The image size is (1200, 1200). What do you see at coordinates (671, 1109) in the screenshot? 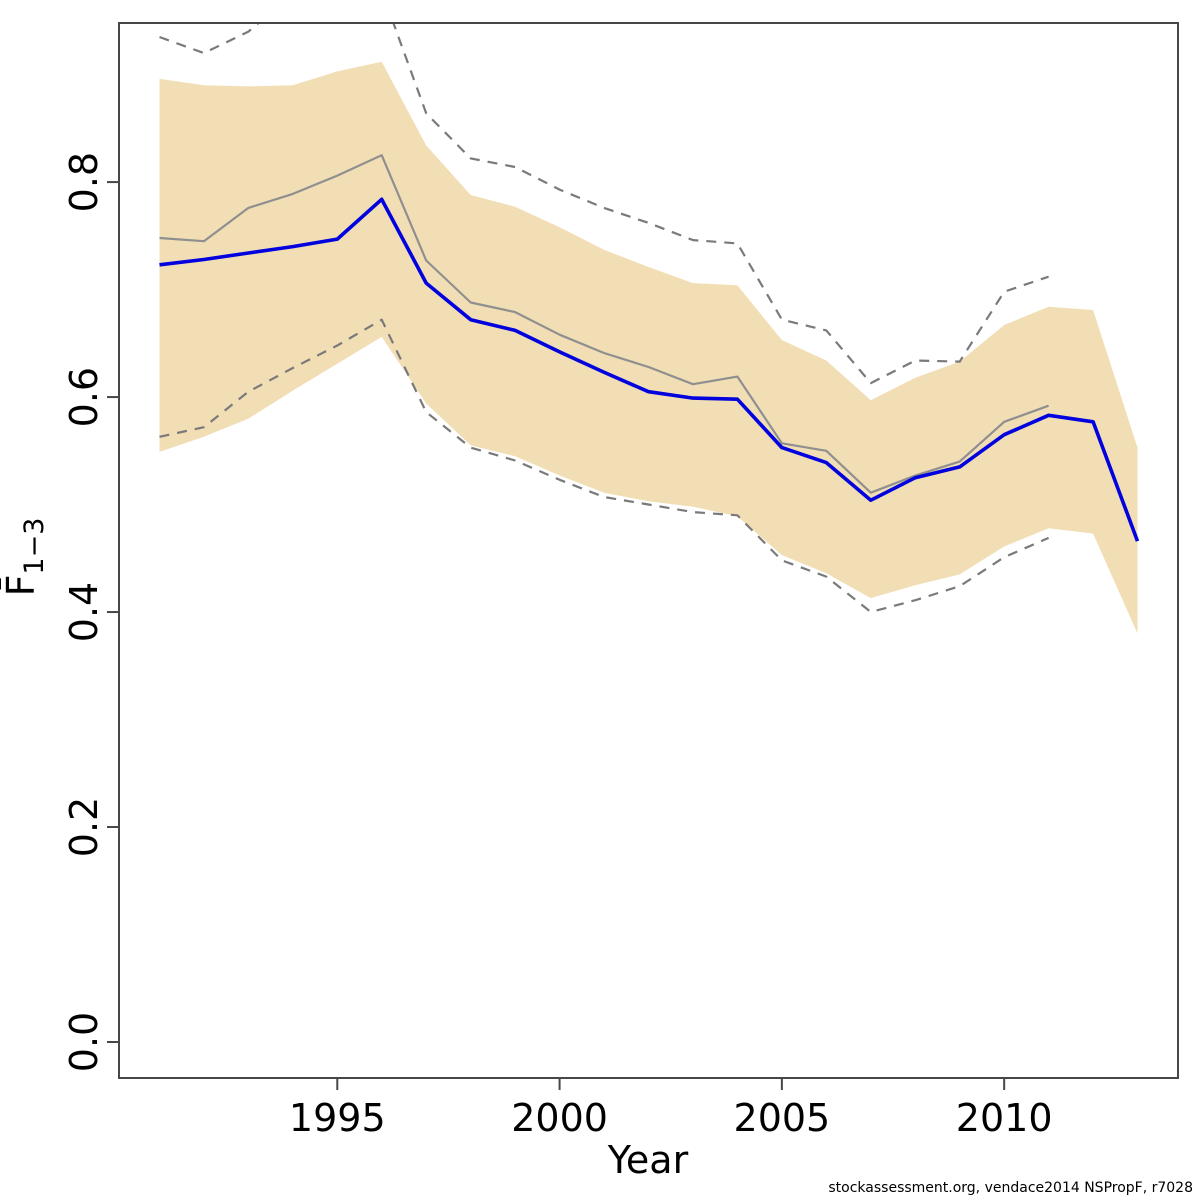
I see `x-axis: 1995 2000 2005 2010` at bounding box center [671, 1109].